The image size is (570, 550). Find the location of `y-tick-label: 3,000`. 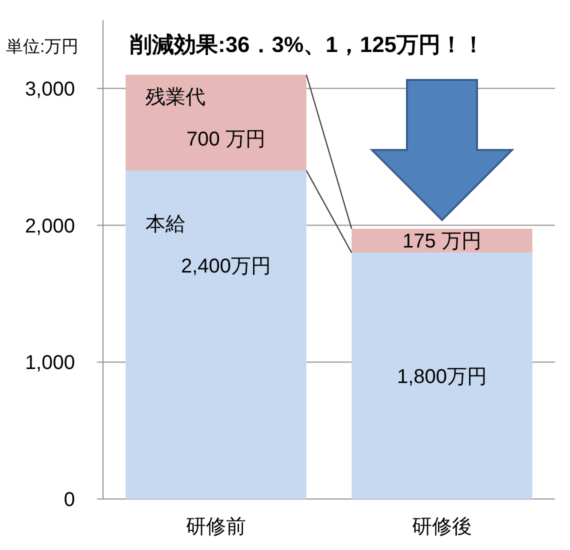

y-tick-label: 3,000 is located at coordinates (49, 89).